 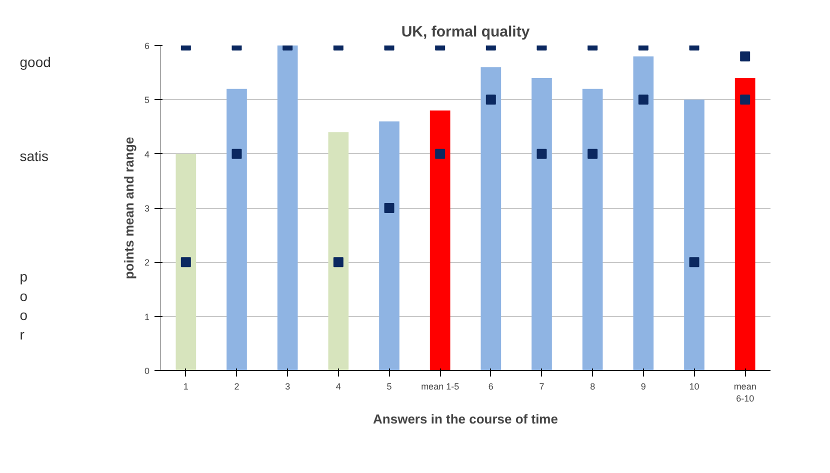 What do you see at coordinates (440, 387) in the screenshot?
I see `x-tick-label: mean 1-5` at bounding box center [440, 387].